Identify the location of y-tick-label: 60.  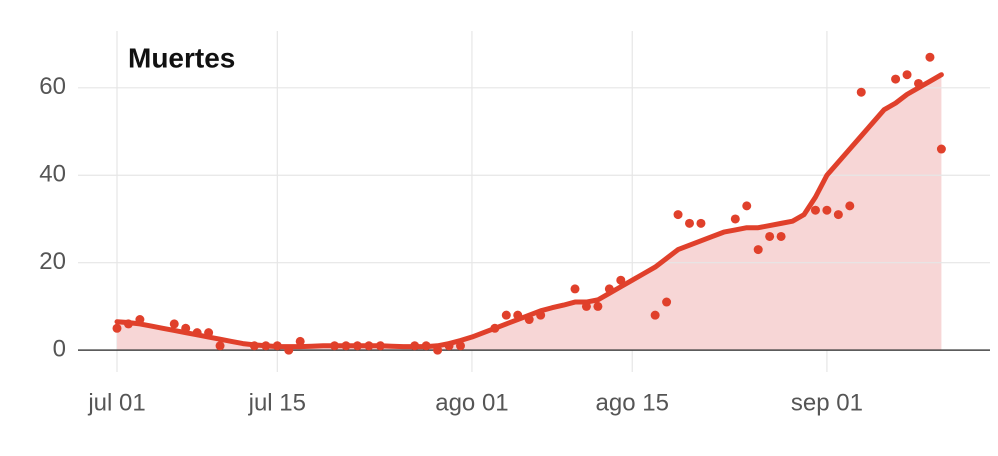
(52, 86).